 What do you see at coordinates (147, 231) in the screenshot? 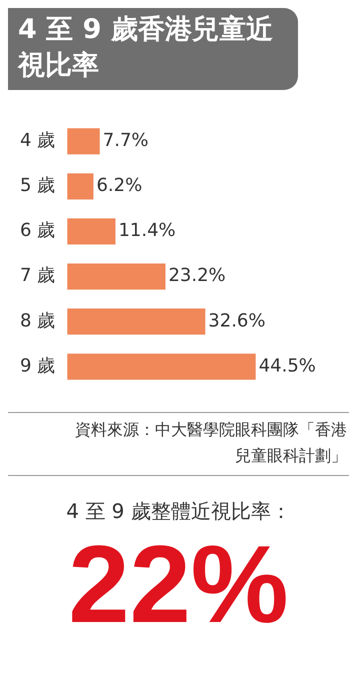
I see `data-label: 11.4%` at bounding box center [147, 231].